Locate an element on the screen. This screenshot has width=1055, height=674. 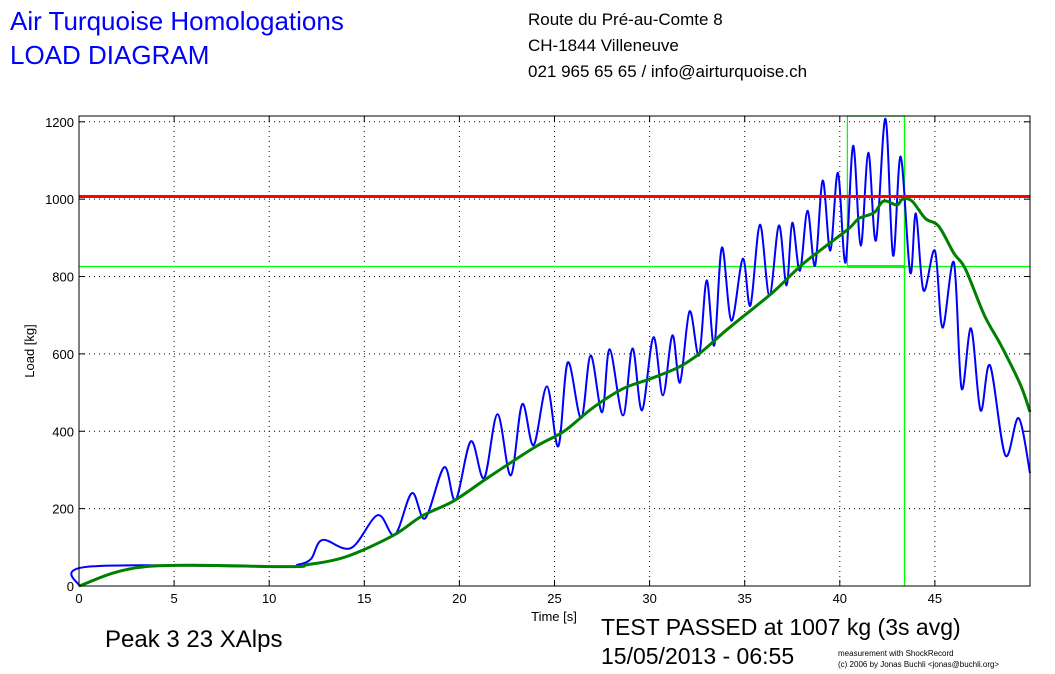
test-result: TEST PASSED at 1007 kg (3s avg) is located at coordinates (781, 627).